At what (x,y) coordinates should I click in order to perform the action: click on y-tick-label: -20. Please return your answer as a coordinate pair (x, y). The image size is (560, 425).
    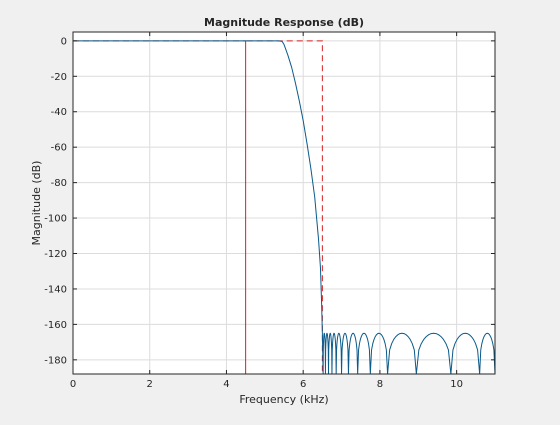
    Looking at the image, I should click on (59, 77).